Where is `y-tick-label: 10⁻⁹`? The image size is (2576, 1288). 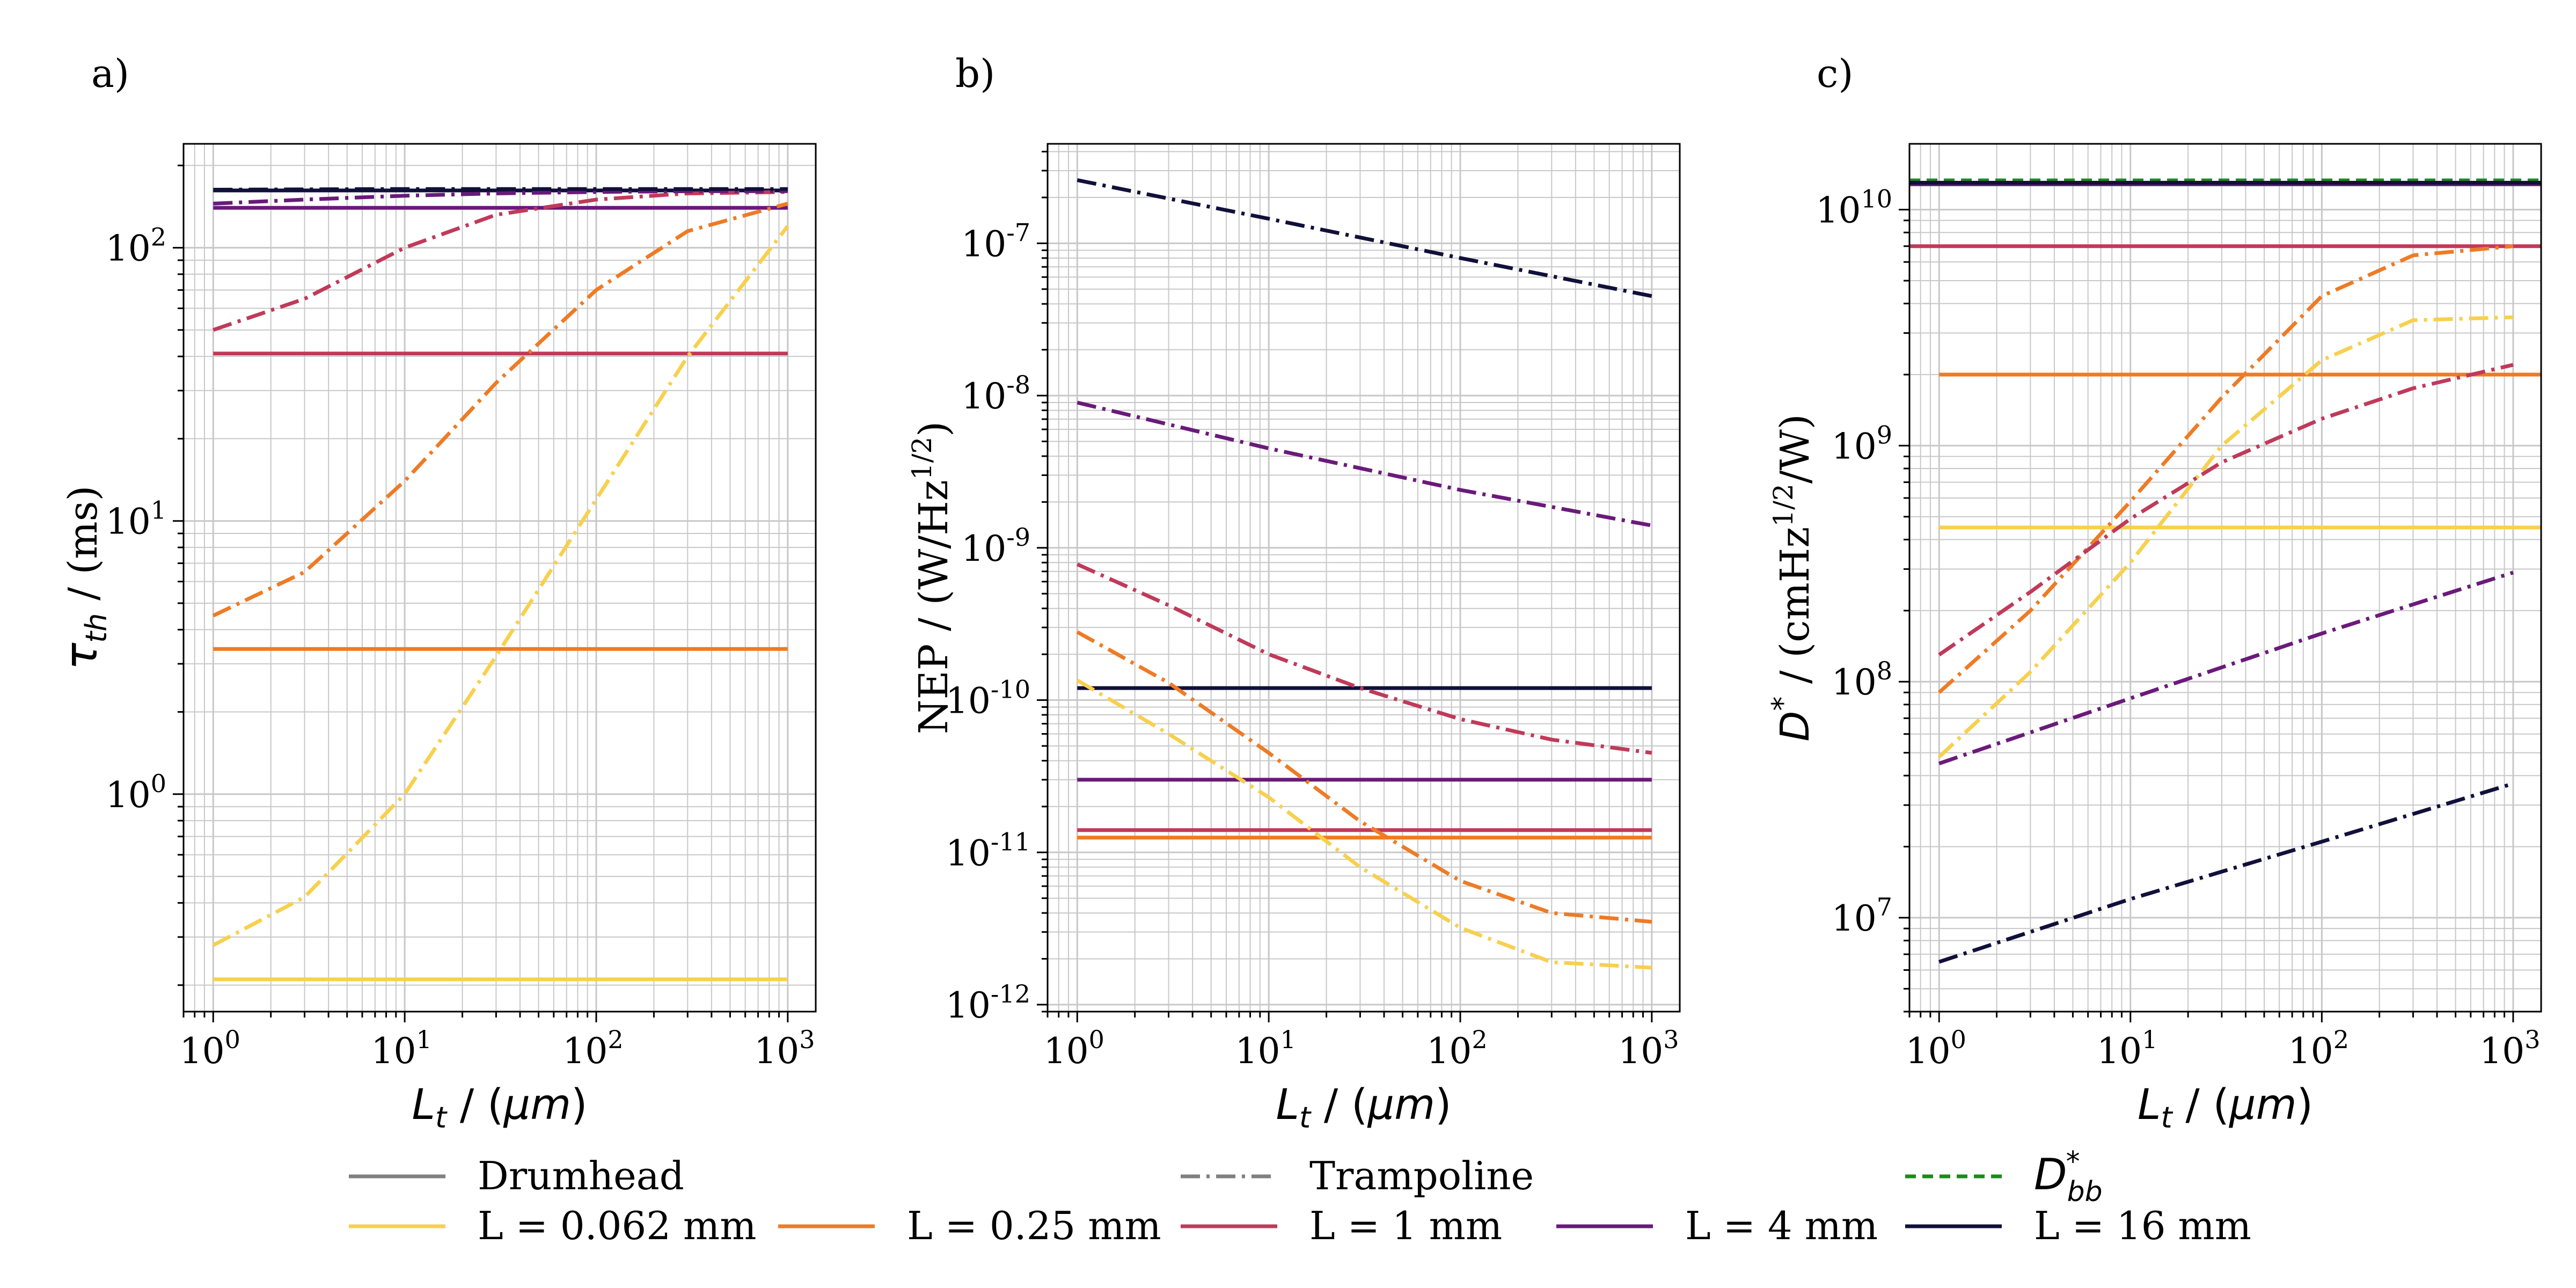
y-tick-label: 10⁻⁹ is located at coordinates (995, 546).